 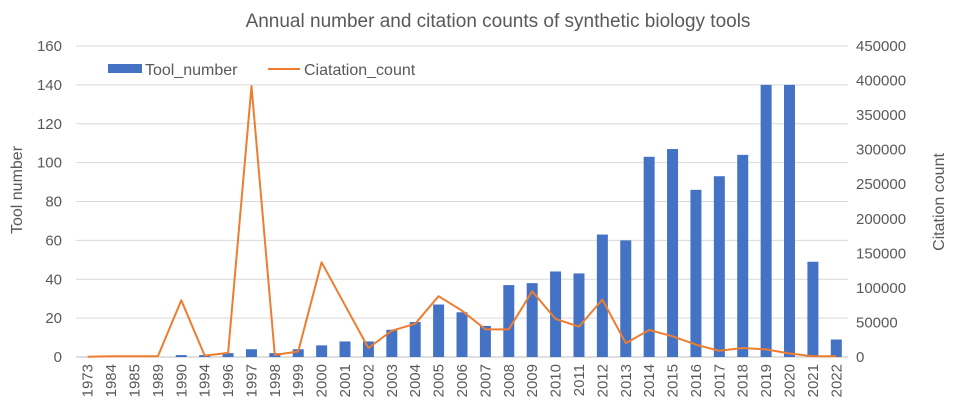 What do you see at coordinates (719, 380) in the screenshot?
I see `x-tick-label: 2017` at bounding box center [719, 380].